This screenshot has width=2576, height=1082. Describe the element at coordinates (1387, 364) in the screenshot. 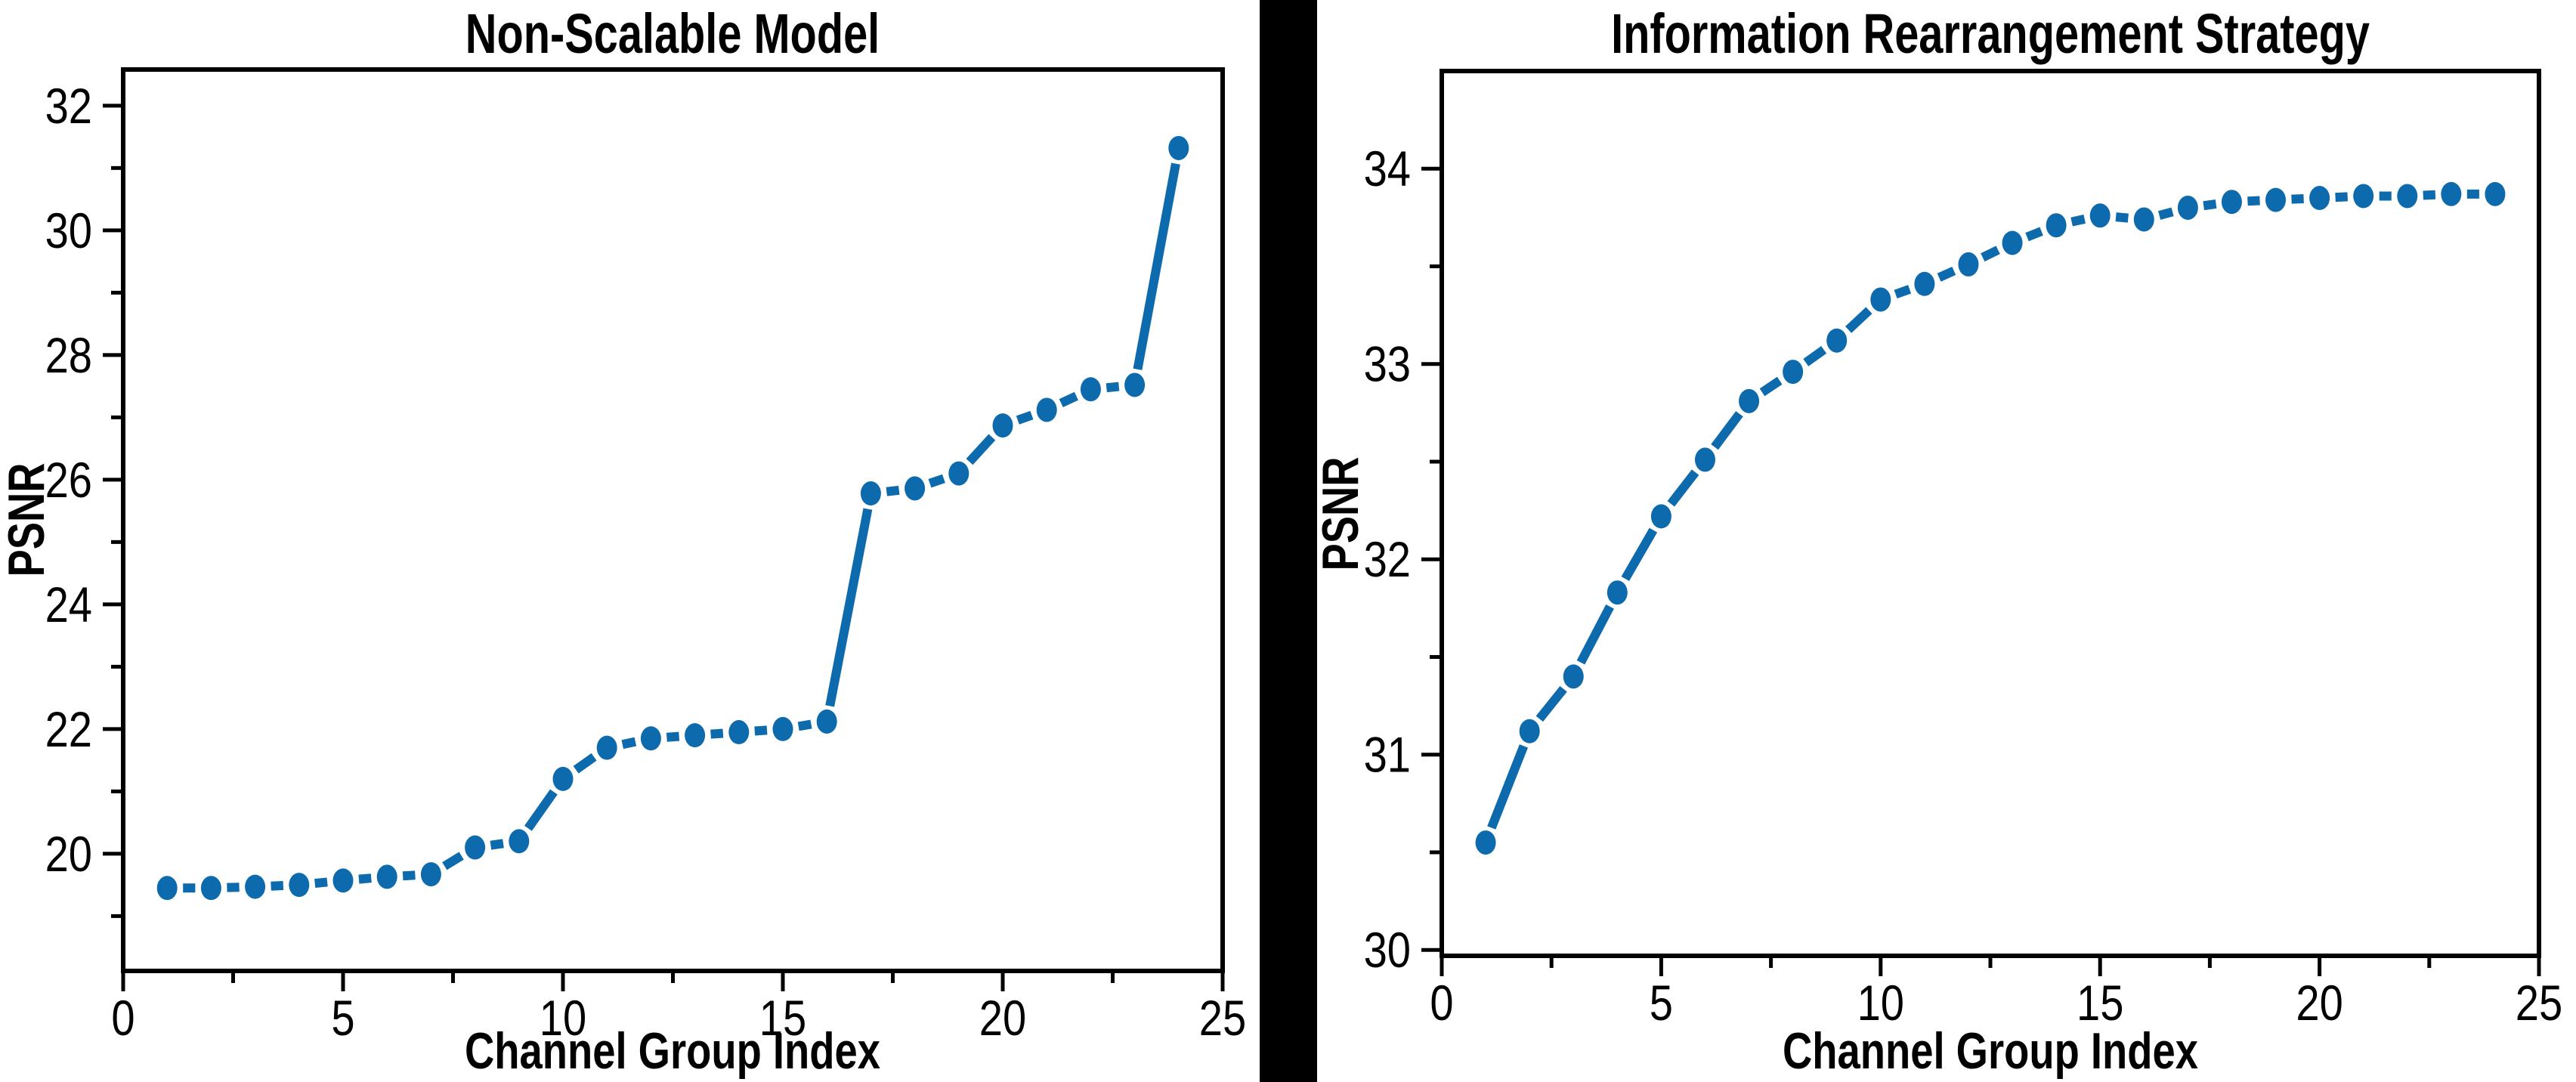

I see `y-tick-label: 33` at that location.